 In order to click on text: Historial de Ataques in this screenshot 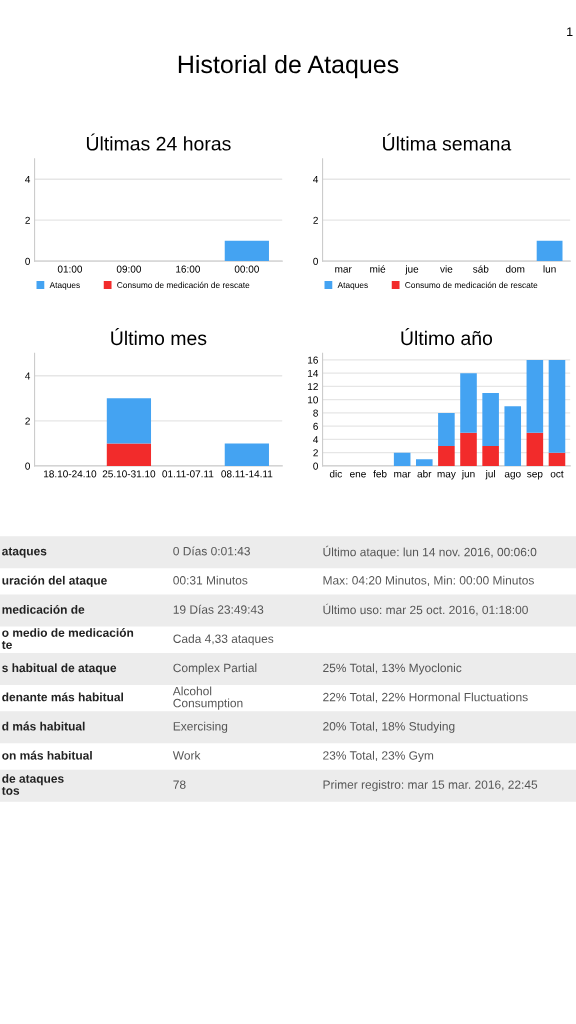, I will do `click(288, 66)`.